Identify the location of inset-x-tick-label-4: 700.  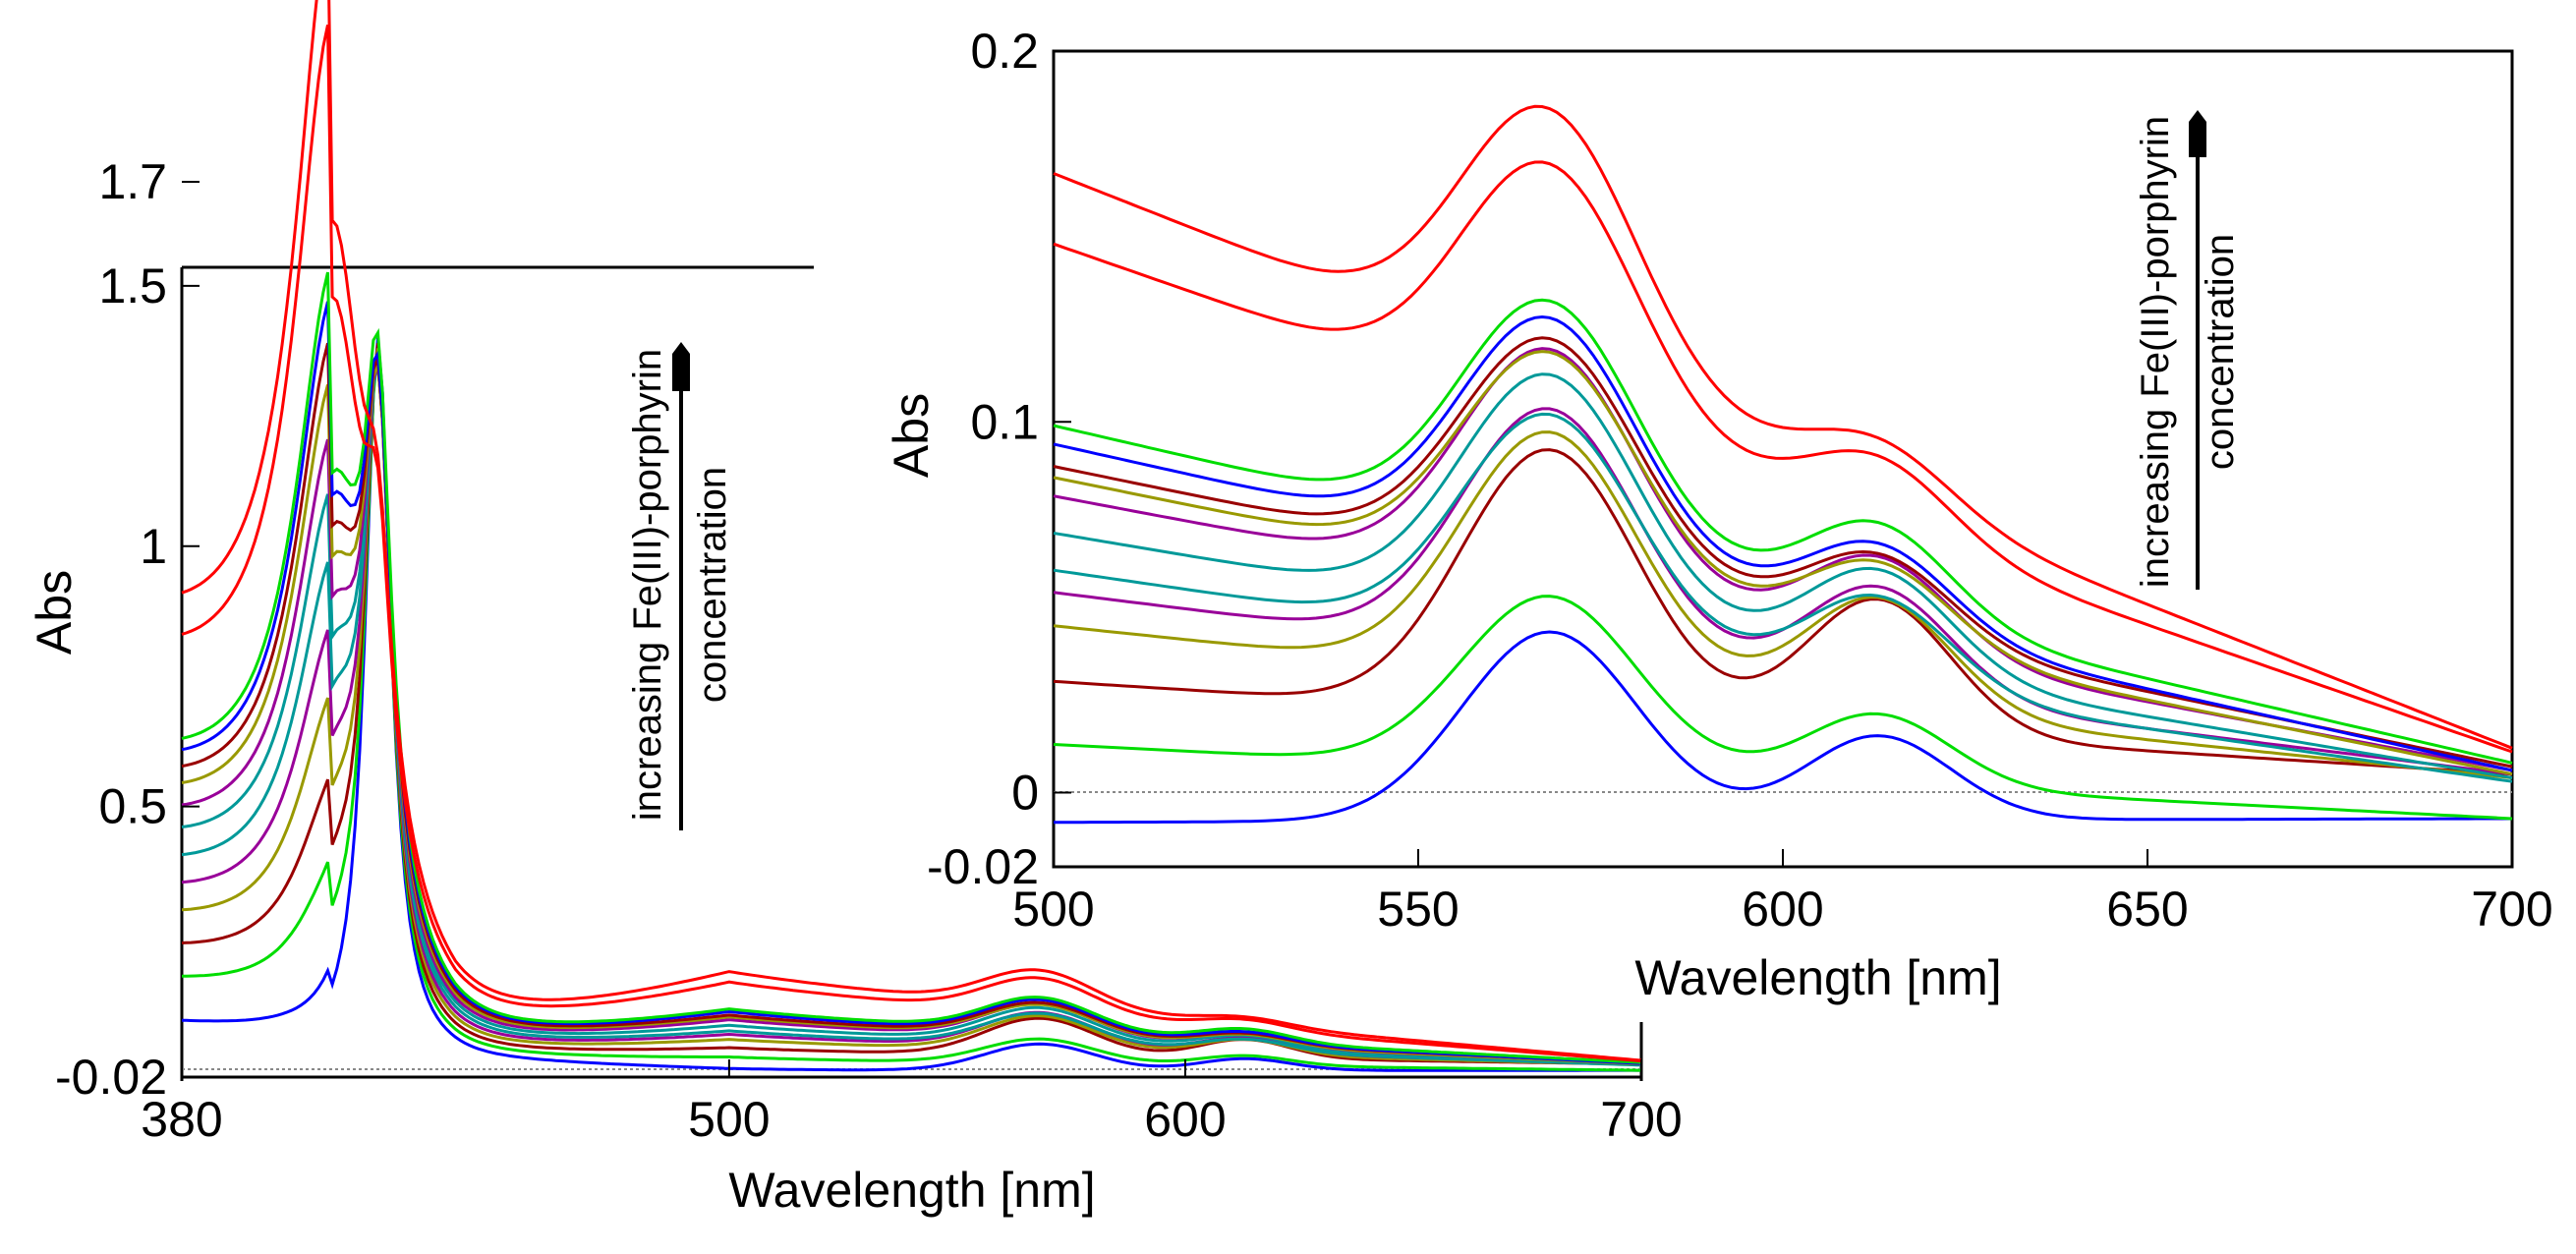
(2512, 909).